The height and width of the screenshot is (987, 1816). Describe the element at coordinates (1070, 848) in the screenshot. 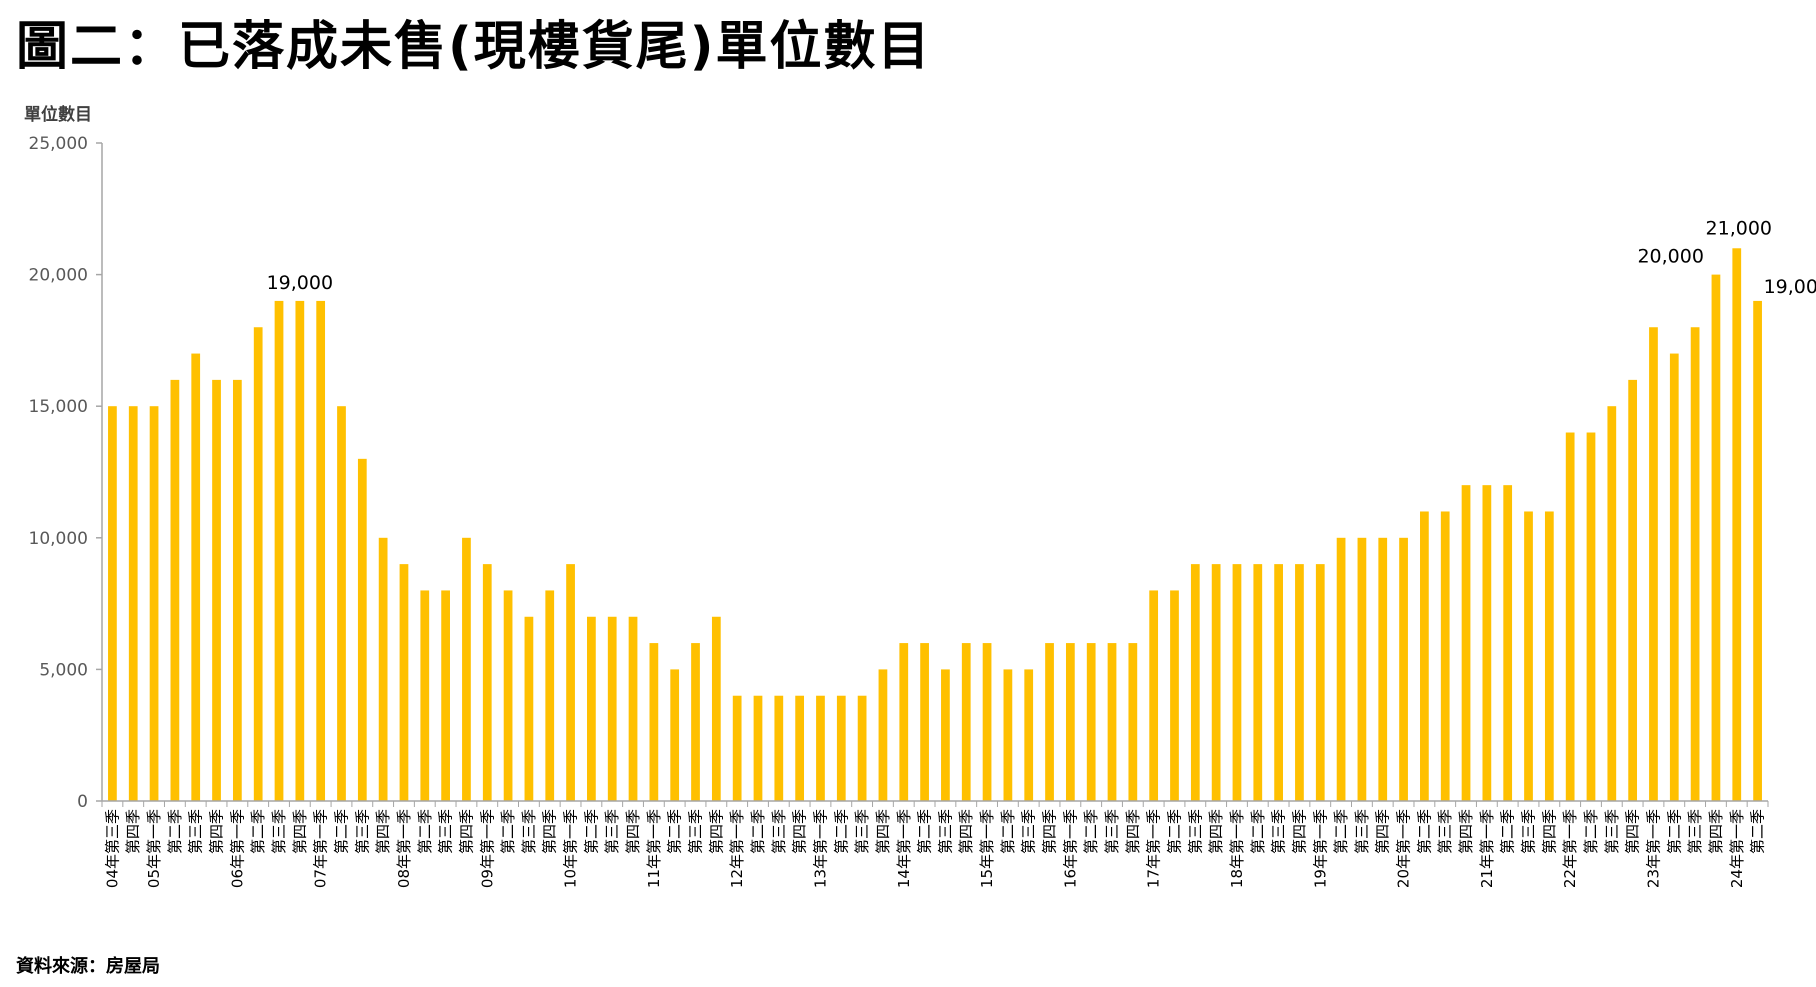

I see `x-tick-label: 16年第一季` at that location.